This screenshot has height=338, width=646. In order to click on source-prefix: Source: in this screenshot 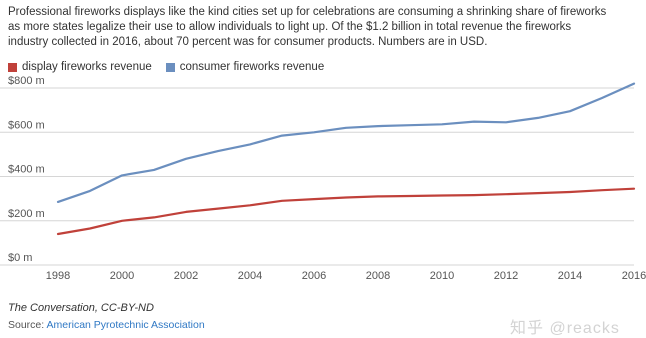, I will do `click(27, 325)`.